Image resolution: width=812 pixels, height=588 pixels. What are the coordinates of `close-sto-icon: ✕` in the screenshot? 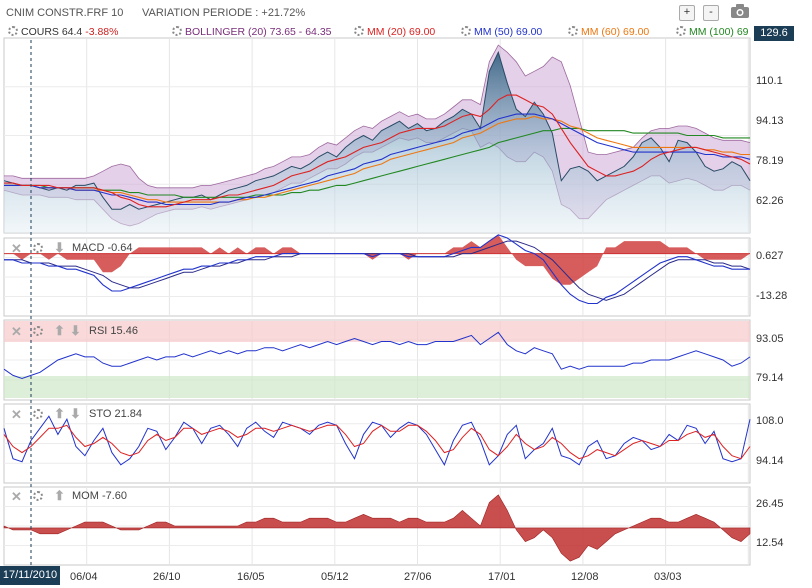 It's located at (16, 414).